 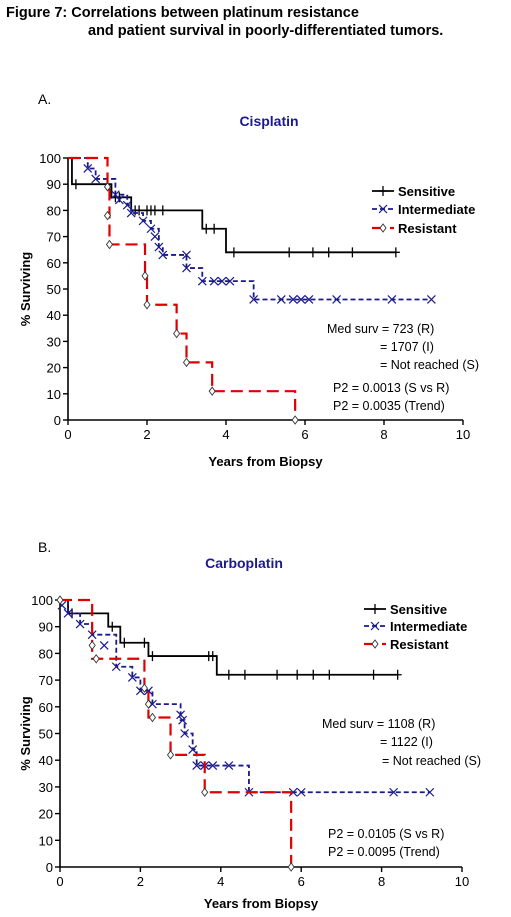 I want to click on legend-label: Intermediate, so click(x=428, y=626).